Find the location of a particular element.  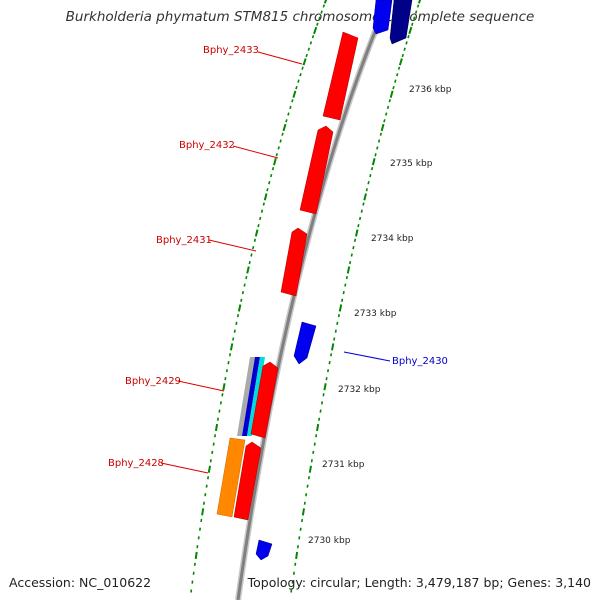

feature-grey is located at coordinates (246, 396).